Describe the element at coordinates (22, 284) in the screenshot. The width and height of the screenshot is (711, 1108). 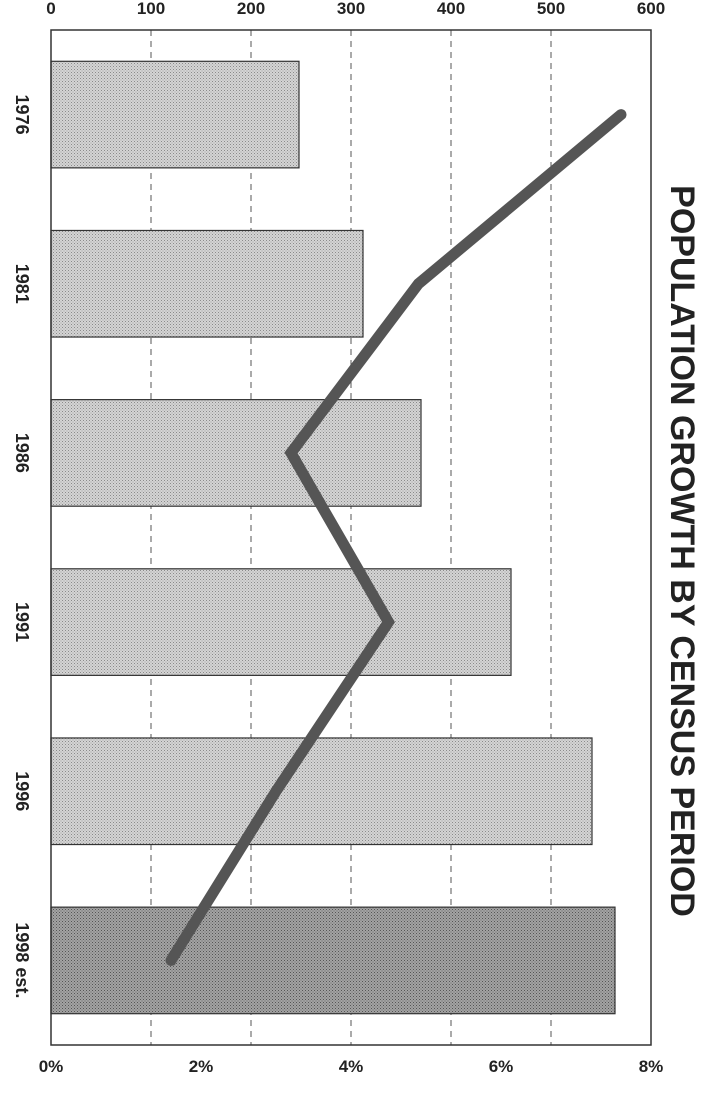
I see `category-label: 1981` at that location.